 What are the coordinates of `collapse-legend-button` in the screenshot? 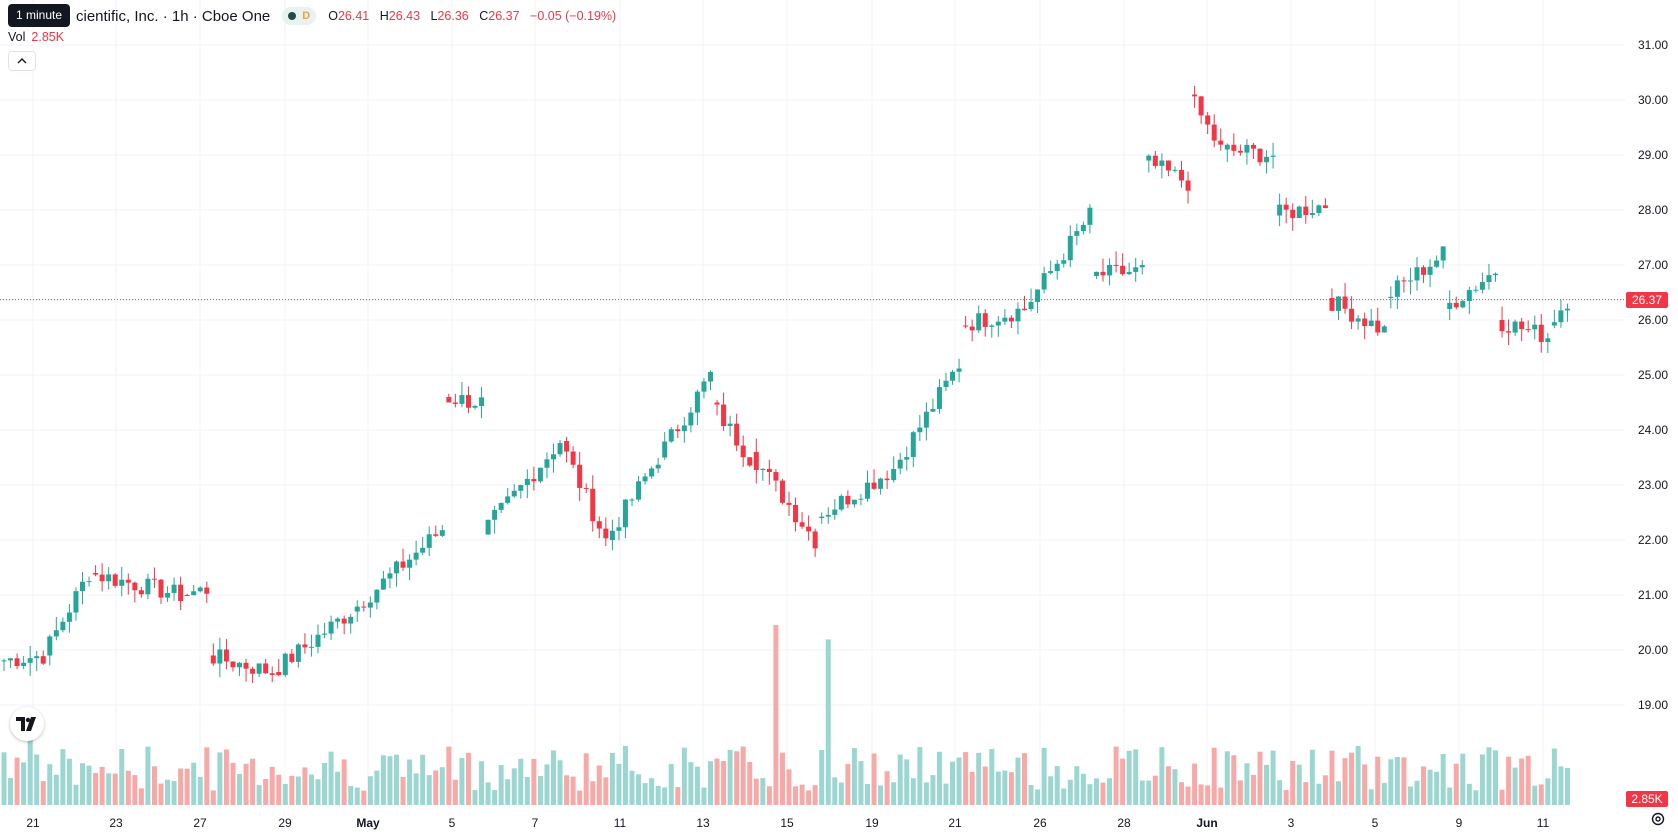 It's located at (22, 61).